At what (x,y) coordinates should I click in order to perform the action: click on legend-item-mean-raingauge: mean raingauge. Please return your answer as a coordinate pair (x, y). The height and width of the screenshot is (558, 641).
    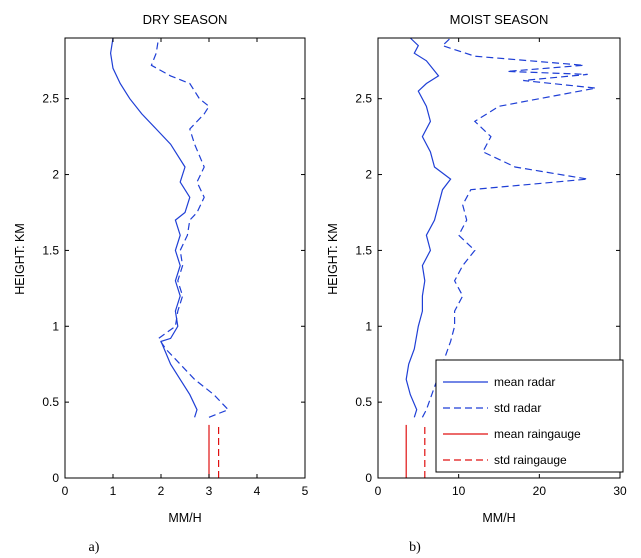
    Looking at the image, I should click on (512, 434).